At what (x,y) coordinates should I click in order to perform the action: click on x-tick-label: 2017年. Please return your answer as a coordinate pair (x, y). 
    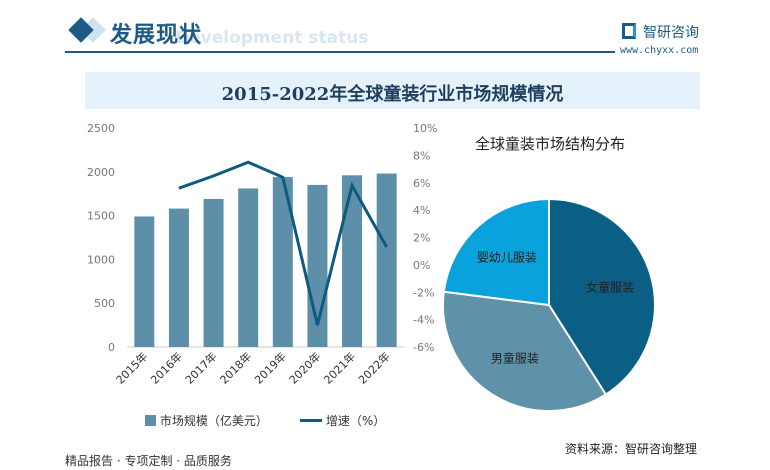
    Looking at the image, I should click on (200, 367).